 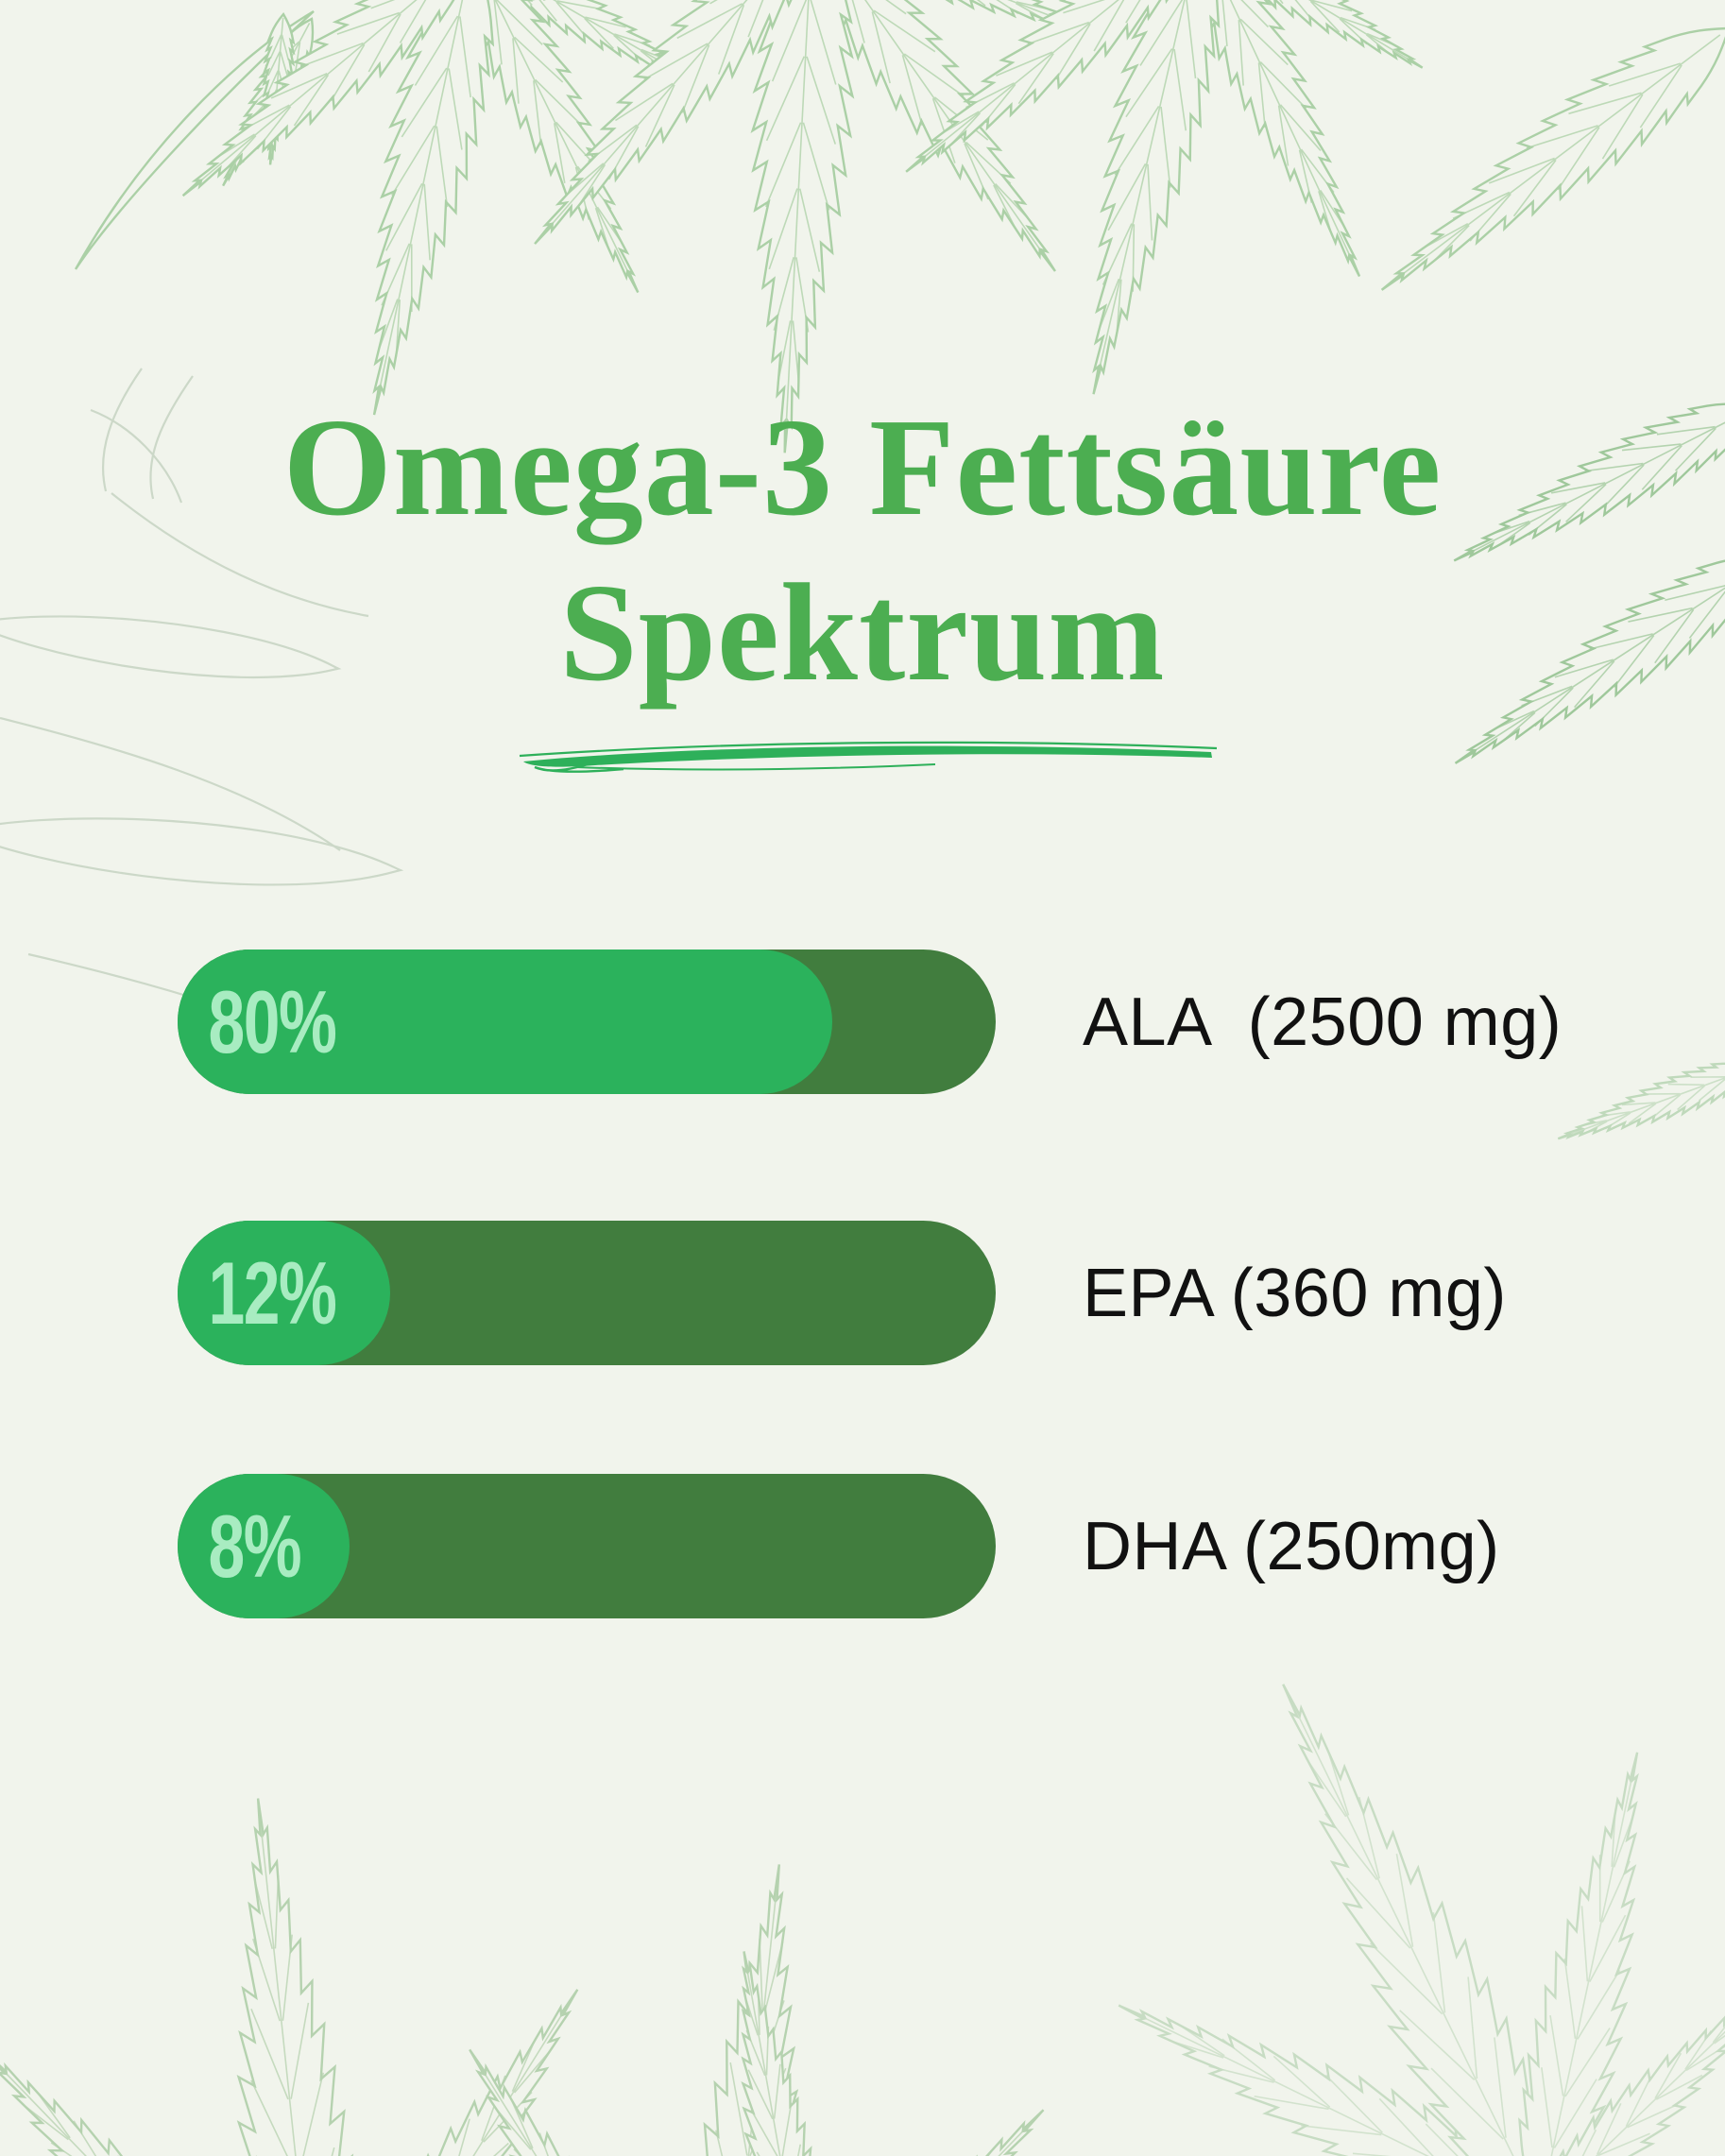 I want to click on bar-row-ala: 80% ALA (2500 mg), so click(x=951, y=1022).